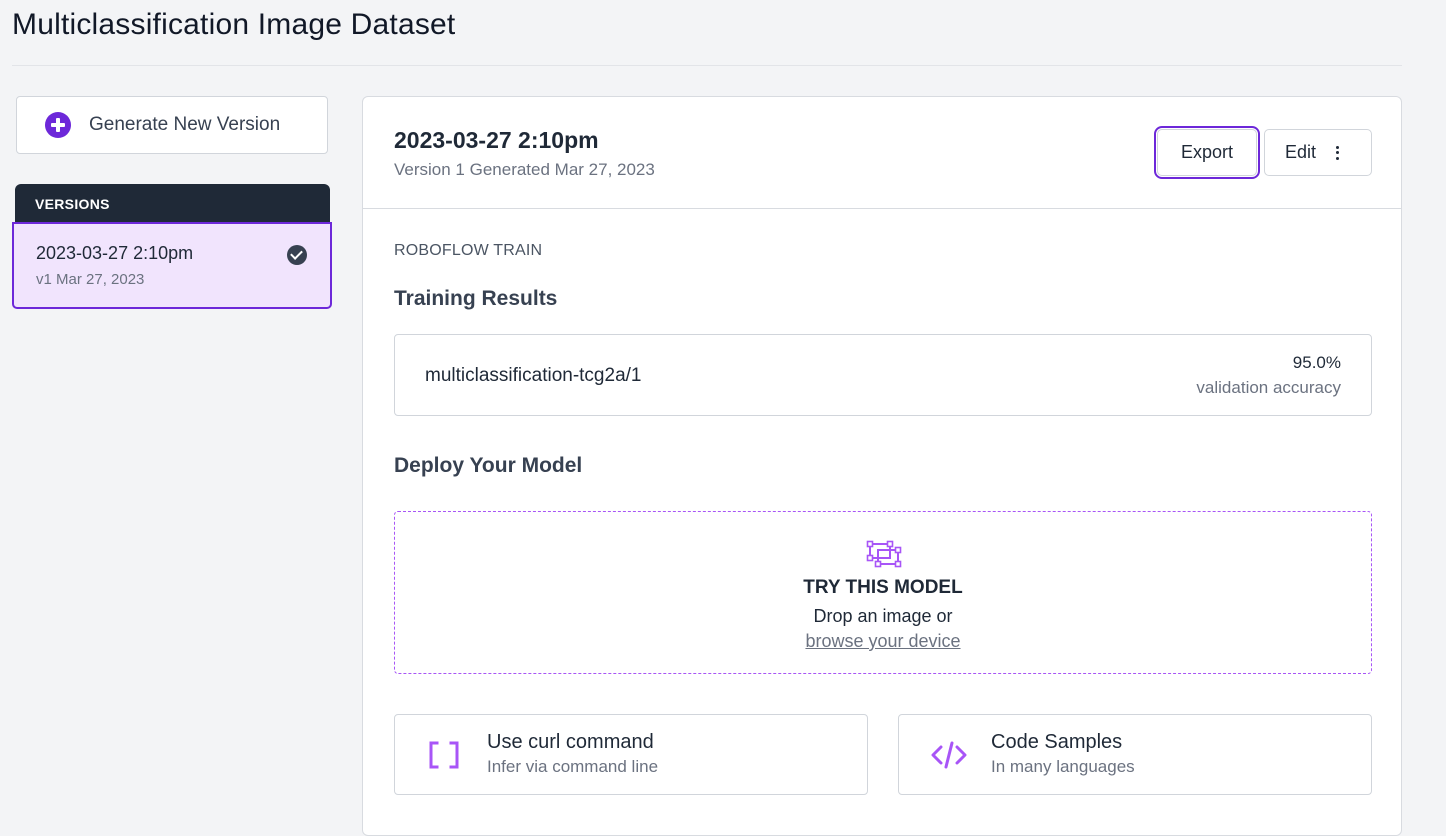 The image size is (1446, 836). I want to click on curl-command-title: Use curl command, so click(570, 742).